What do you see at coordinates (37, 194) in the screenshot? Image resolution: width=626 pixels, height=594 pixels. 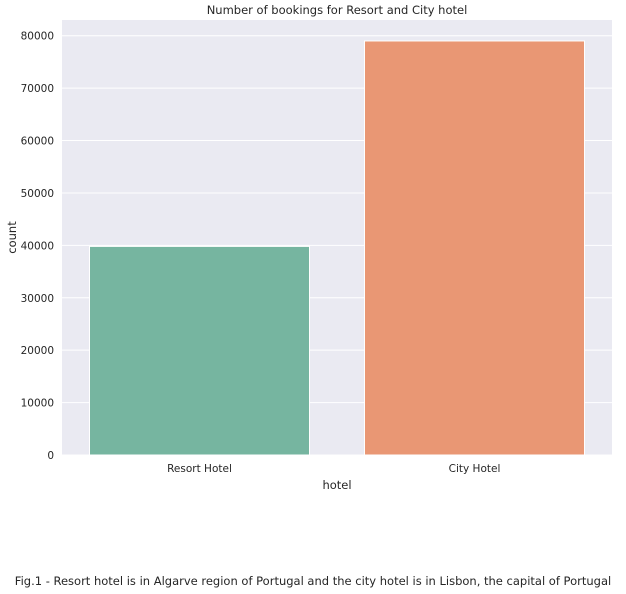 I see `y-tick-label: 50000` at bounding box center [37, 194].